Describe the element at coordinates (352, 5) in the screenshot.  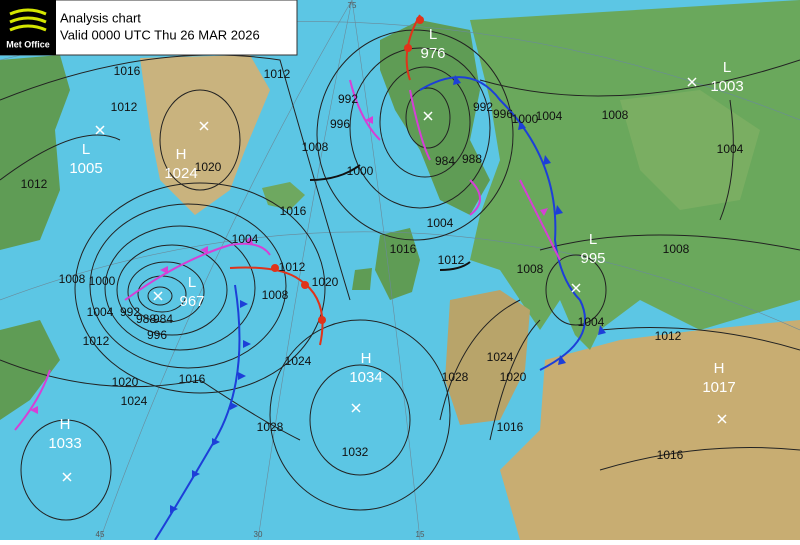
I see `graticule-label: 75` at that location.